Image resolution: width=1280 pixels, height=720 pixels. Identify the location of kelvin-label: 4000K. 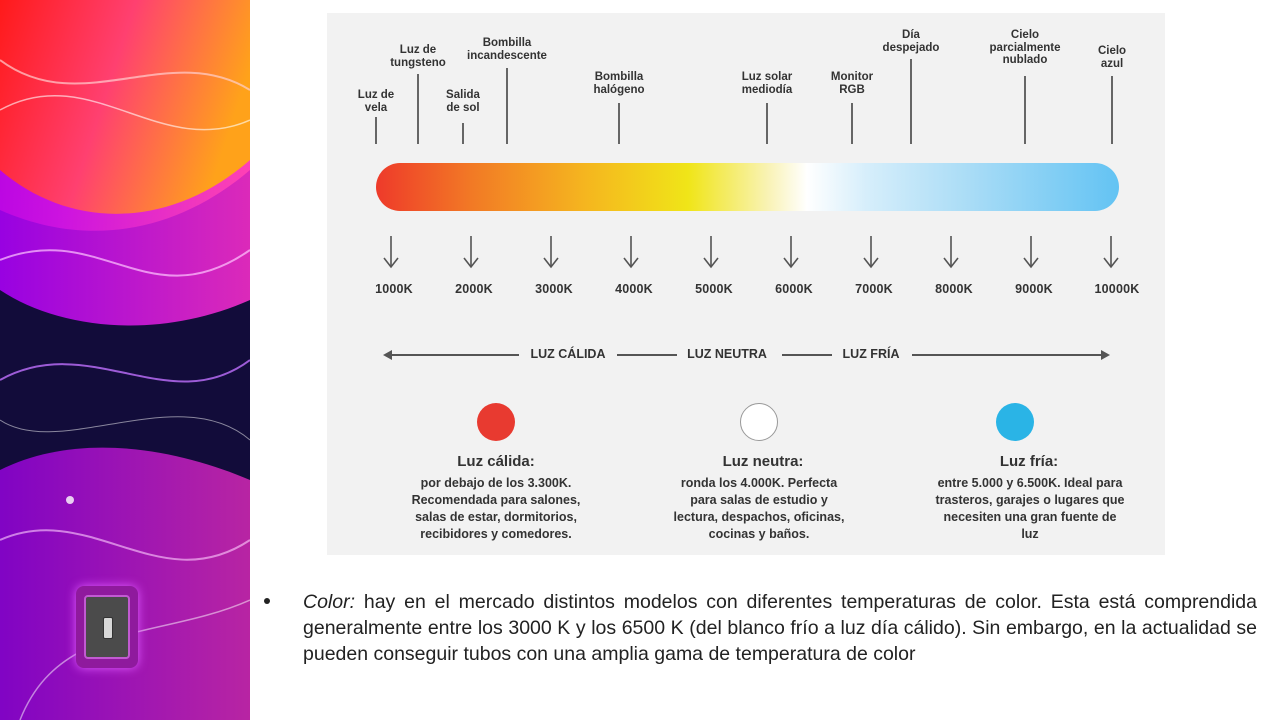
(634, 289).